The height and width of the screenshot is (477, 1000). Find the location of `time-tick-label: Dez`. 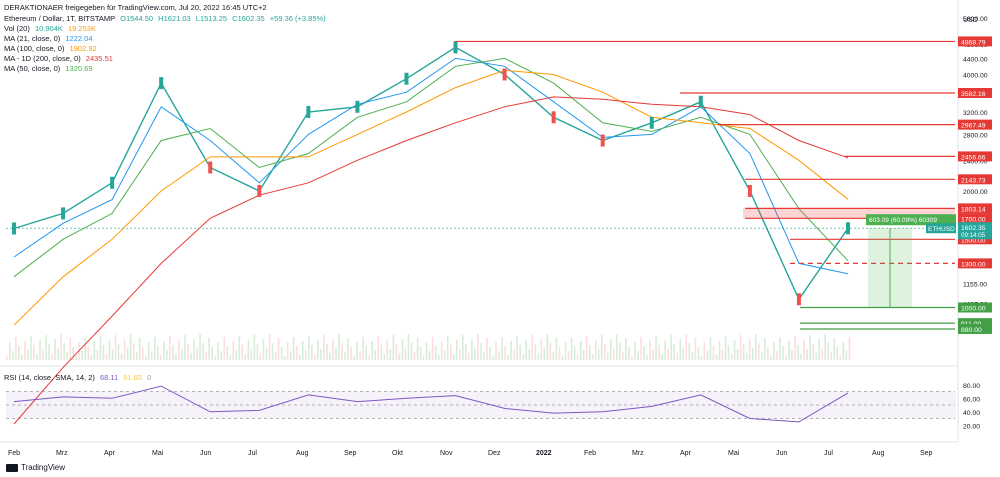

time-tick-label: Dez is located at coordinates (494, 453).